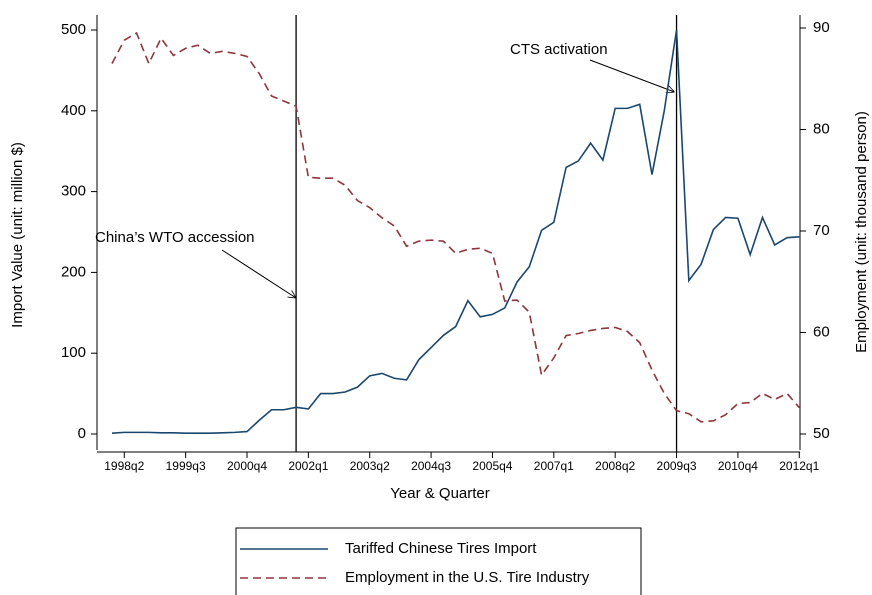 Image resolution: width=872 pixels, height=595 pixels. I want to click on y2-tick-label: 80, so click(821, 128).